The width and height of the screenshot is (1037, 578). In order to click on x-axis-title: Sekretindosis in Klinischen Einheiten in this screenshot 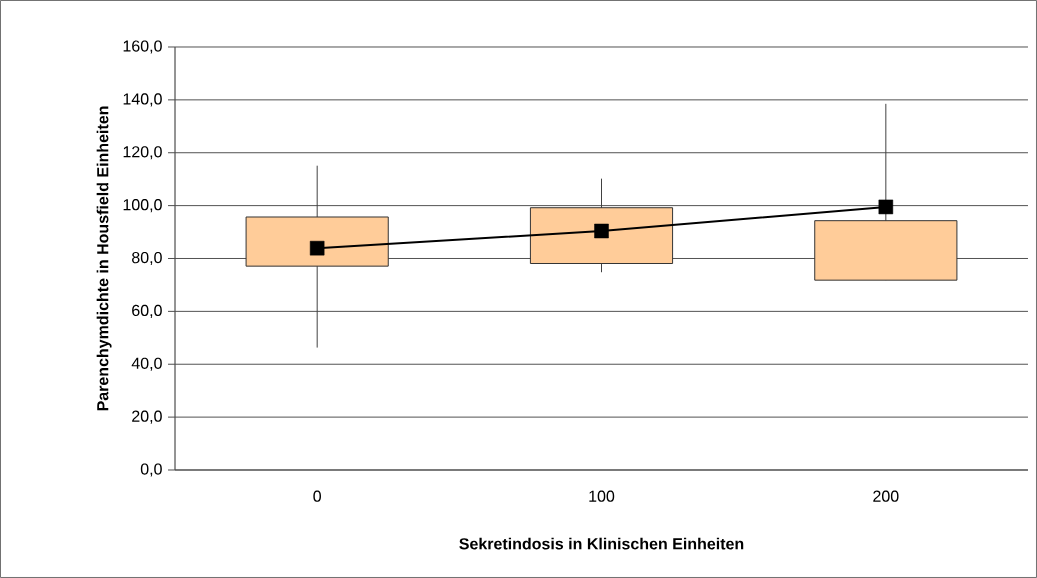, I will do `click(601, 543)`.